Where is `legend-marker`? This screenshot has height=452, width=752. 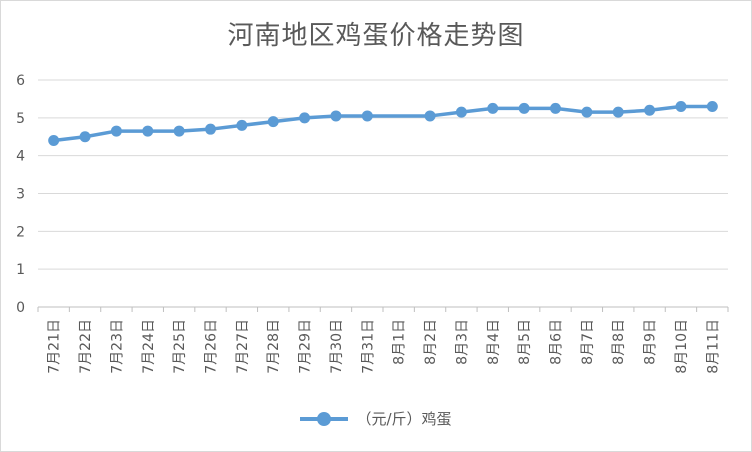 legend-marker is located at coordinates (324, 418).